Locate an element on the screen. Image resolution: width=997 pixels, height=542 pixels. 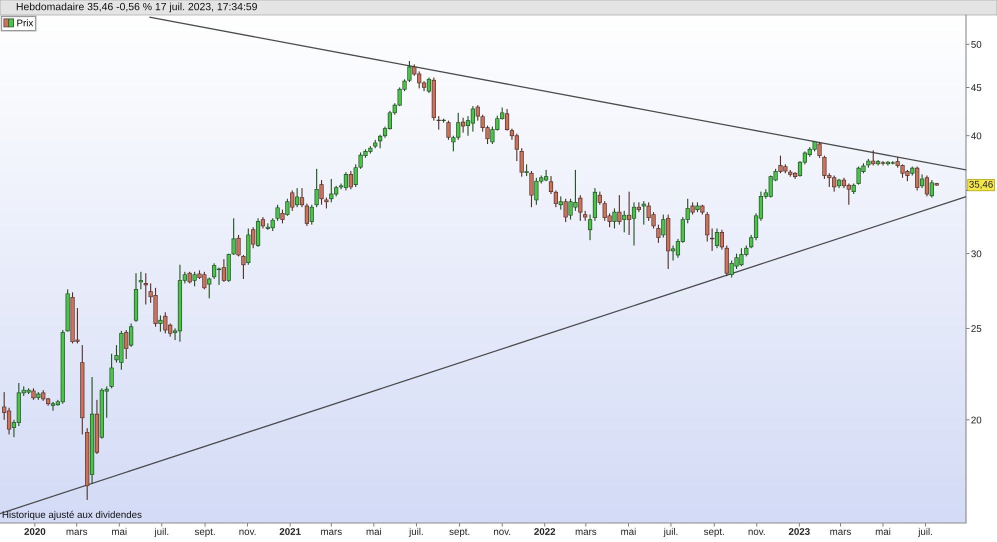
legend-label: Prix is located at coordinates (25, 22).